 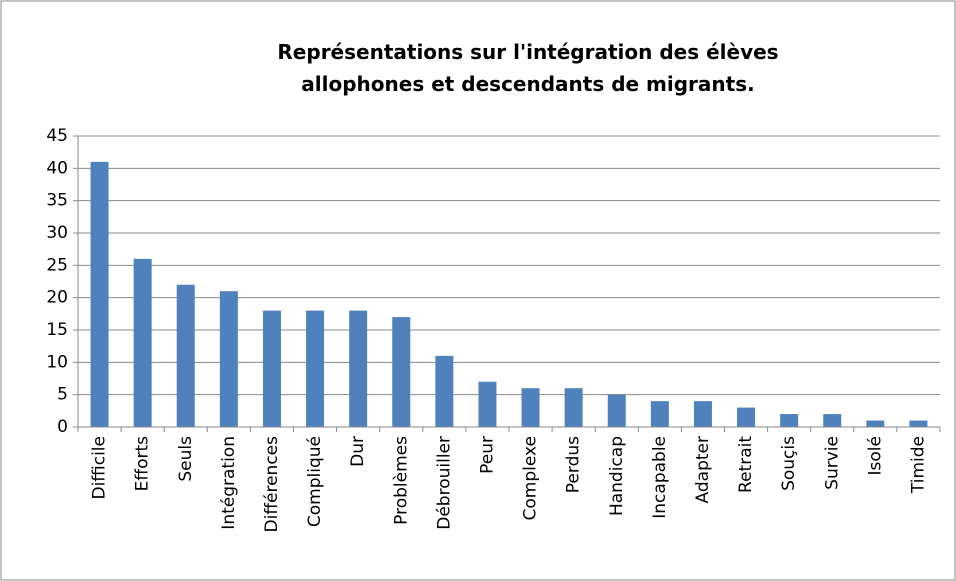 I want to click on x-tick-label: Perdus, so click(x=574, y=464).